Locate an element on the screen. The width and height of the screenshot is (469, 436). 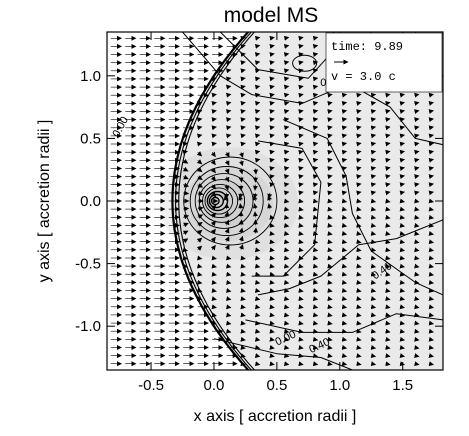
accretor-halo is located at coordinates (229, 204).